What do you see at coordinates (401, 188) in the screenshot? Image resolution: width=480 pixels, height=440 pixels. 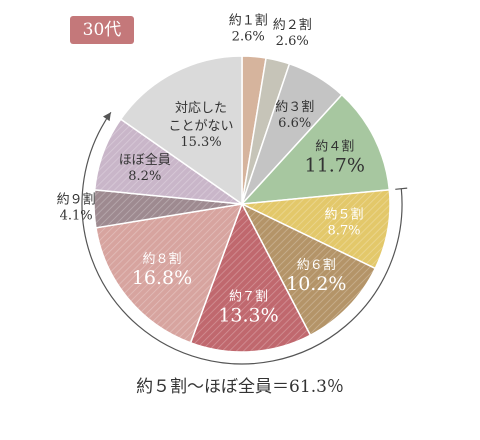 I see `bracket-start-tick` at bounding box center [401, 188].